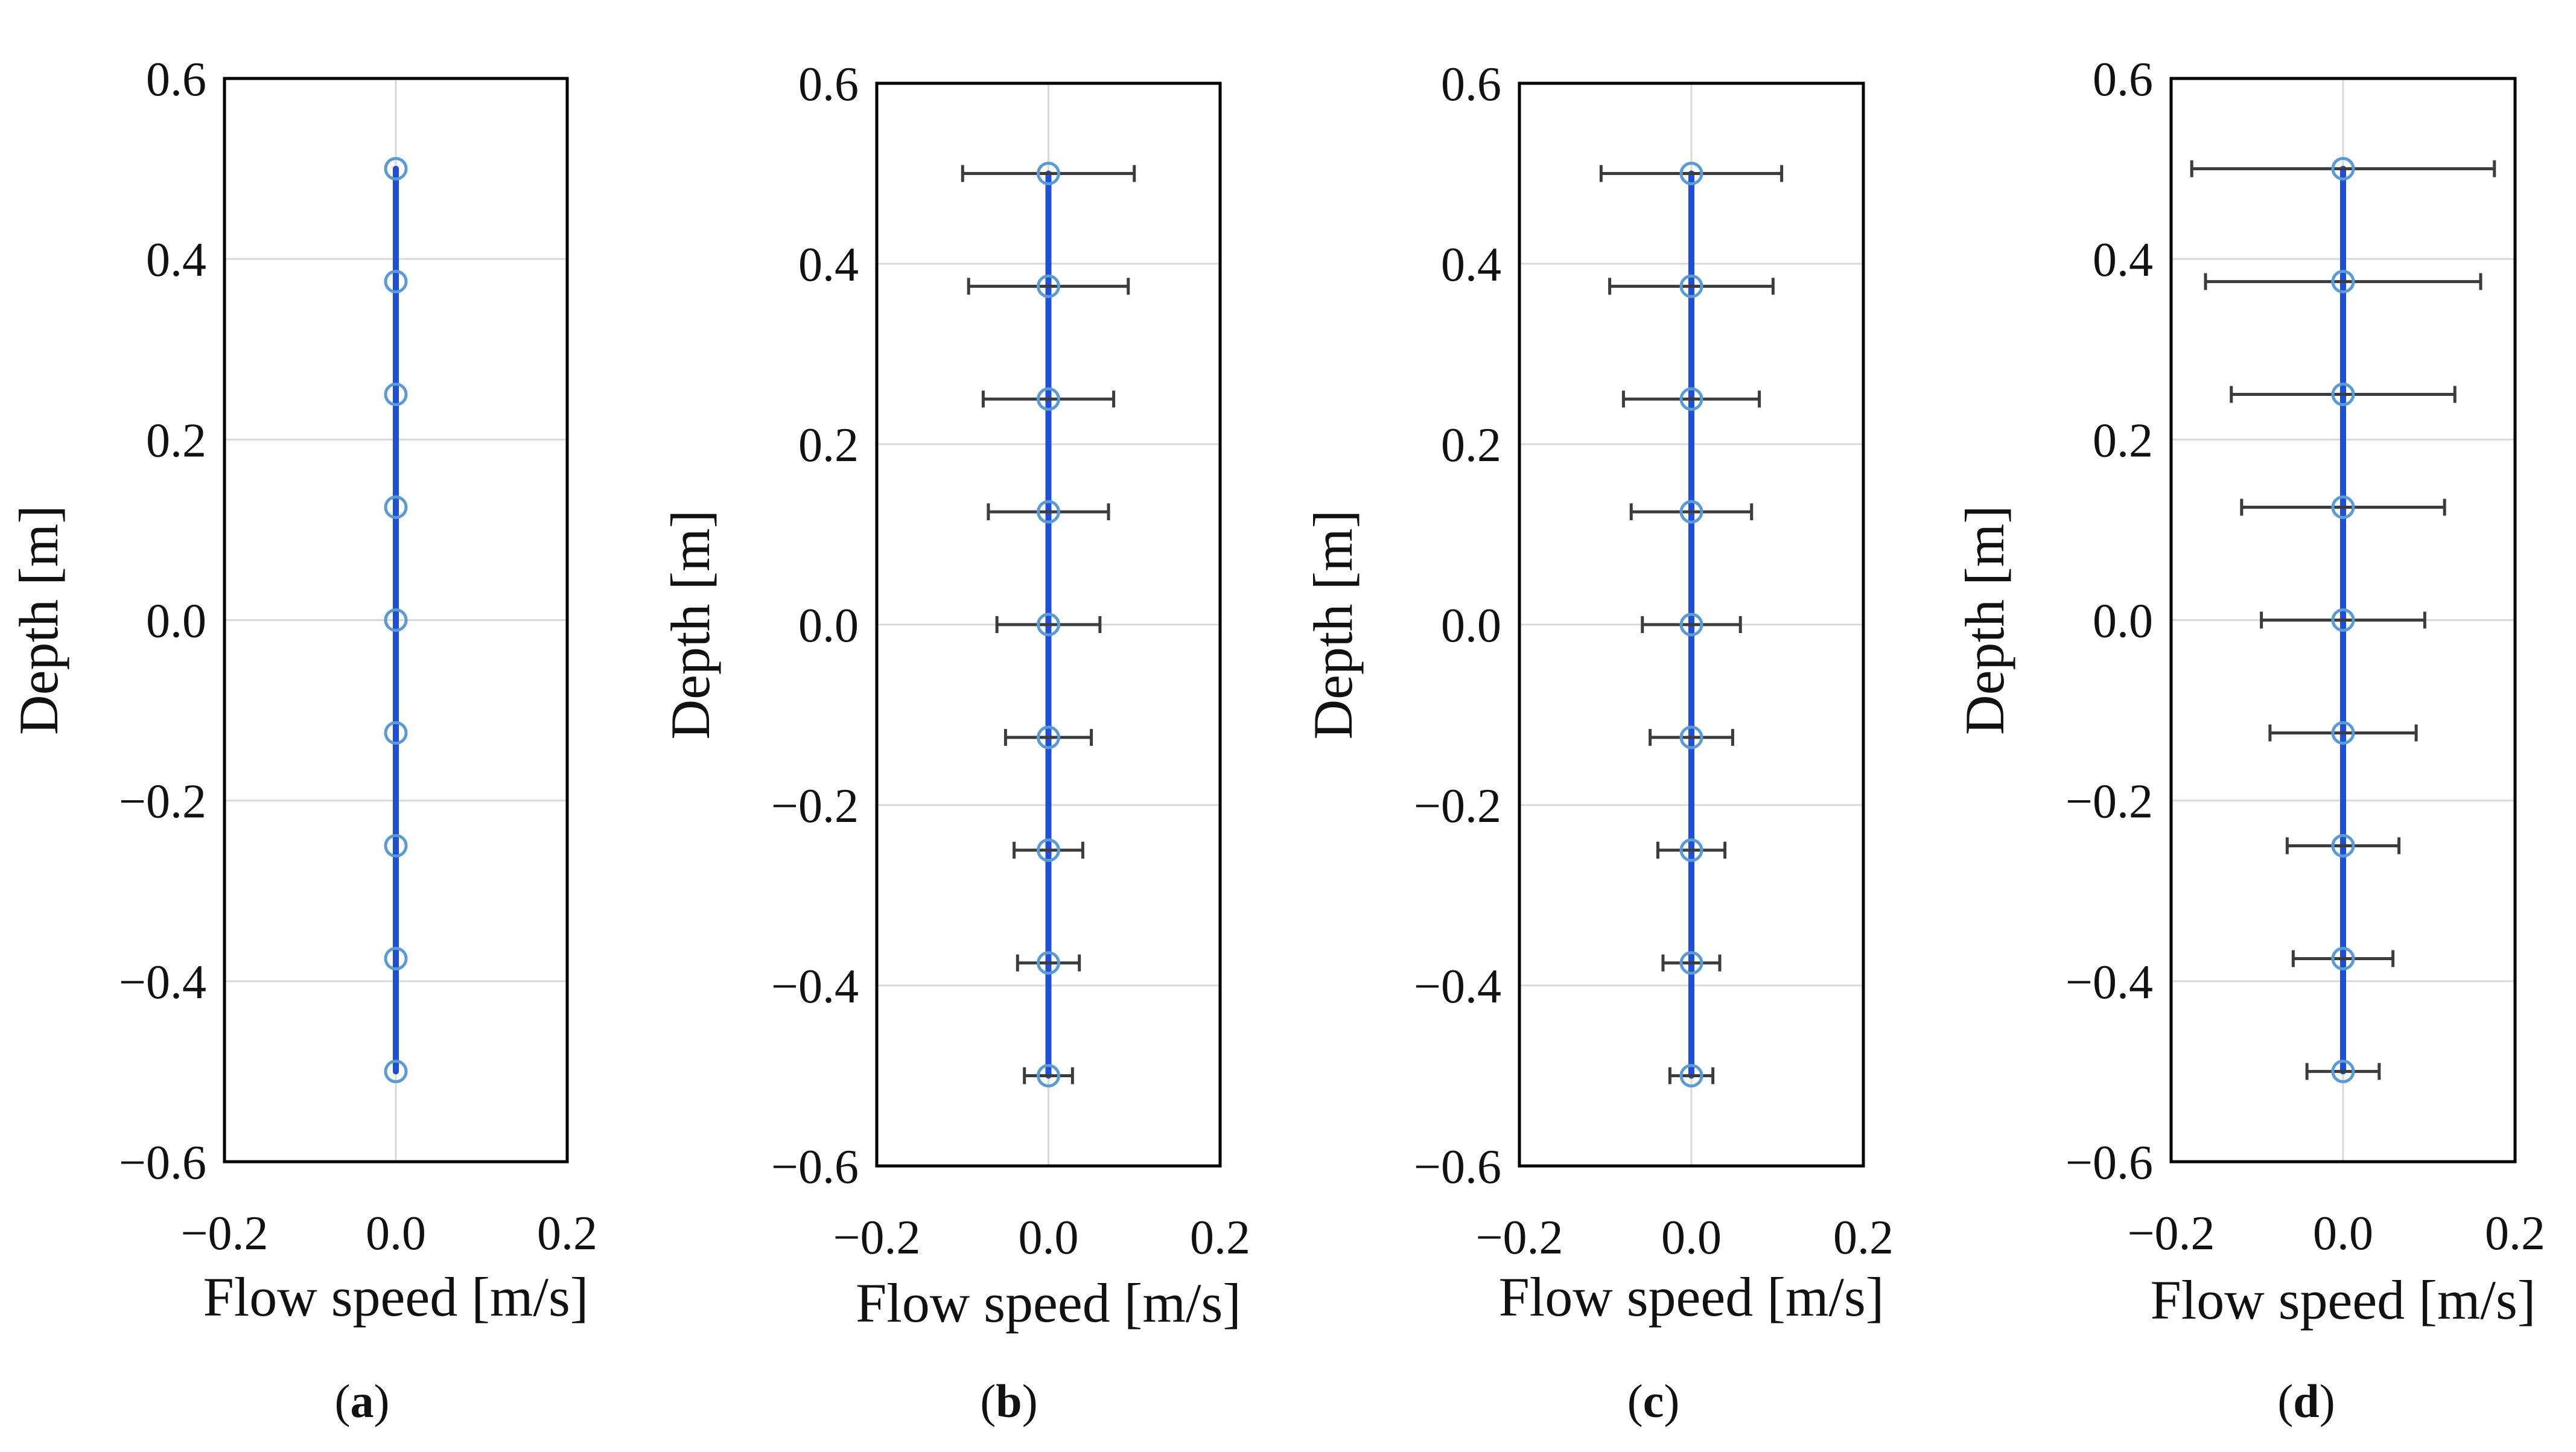 This screenshot has width=2576, height=1452. I want to click on caption-letter: c, so click(1654, 1401).